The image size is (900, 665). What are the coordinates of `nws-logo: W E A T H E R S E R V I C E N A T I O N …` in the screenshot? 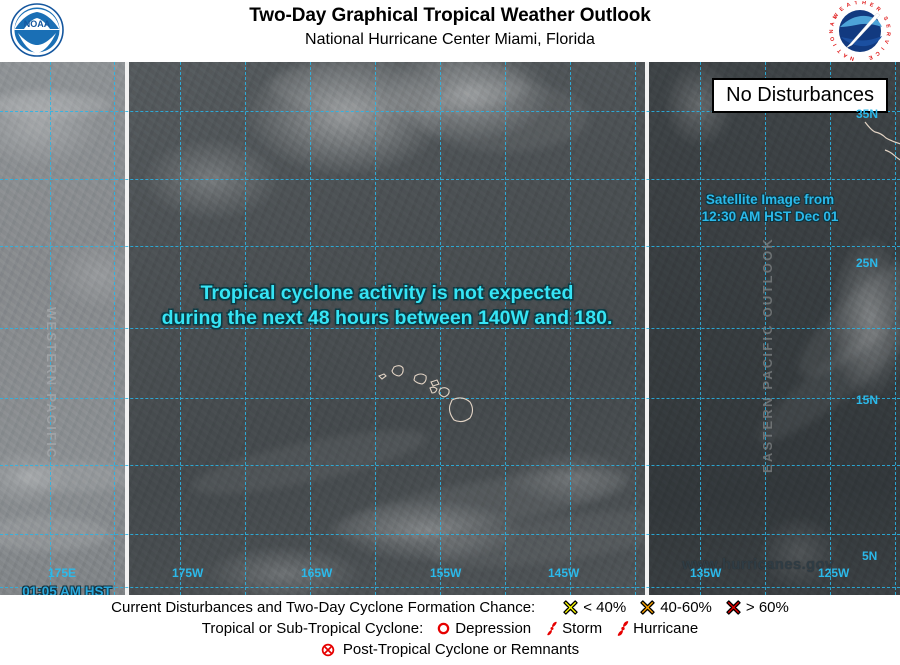 It's located at (860, 31).